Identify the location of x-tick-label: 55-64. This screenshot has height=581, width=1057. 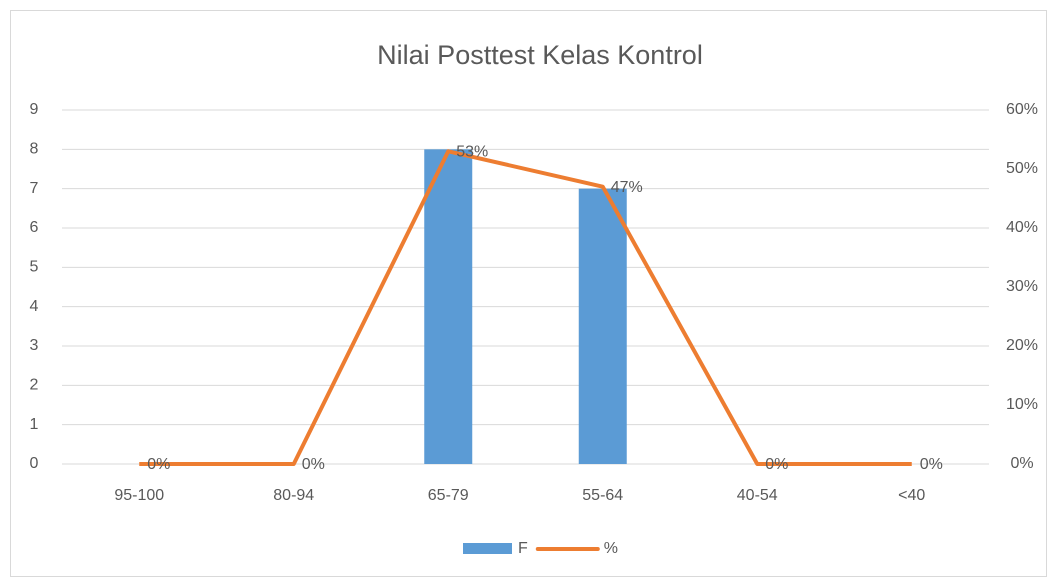
(602, 495).